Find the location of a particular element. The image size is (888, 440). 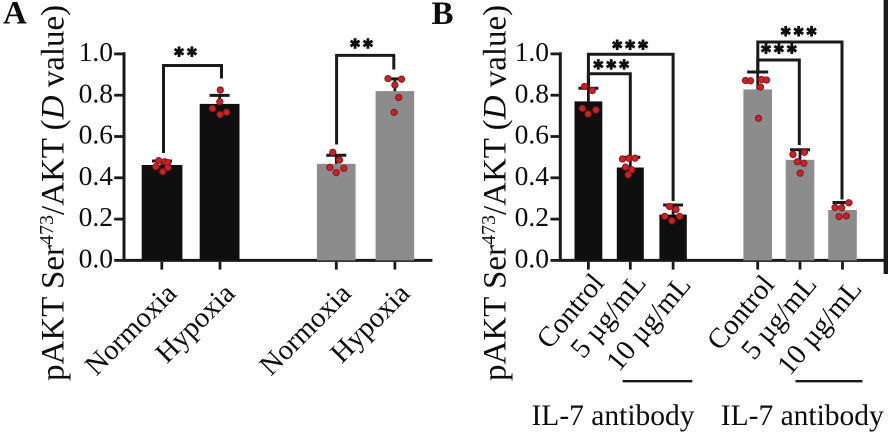

svg-text: B is located at coordinates (443, 16).